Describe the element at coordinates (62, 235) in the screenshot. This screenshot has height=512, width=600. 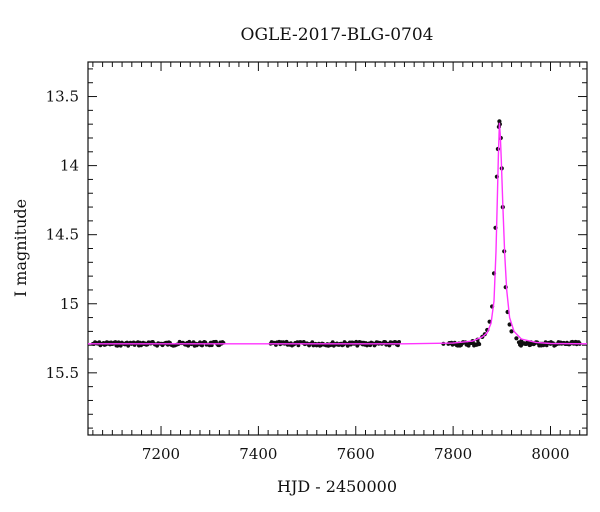
I see `y-tick-label: 14.5` at that location.